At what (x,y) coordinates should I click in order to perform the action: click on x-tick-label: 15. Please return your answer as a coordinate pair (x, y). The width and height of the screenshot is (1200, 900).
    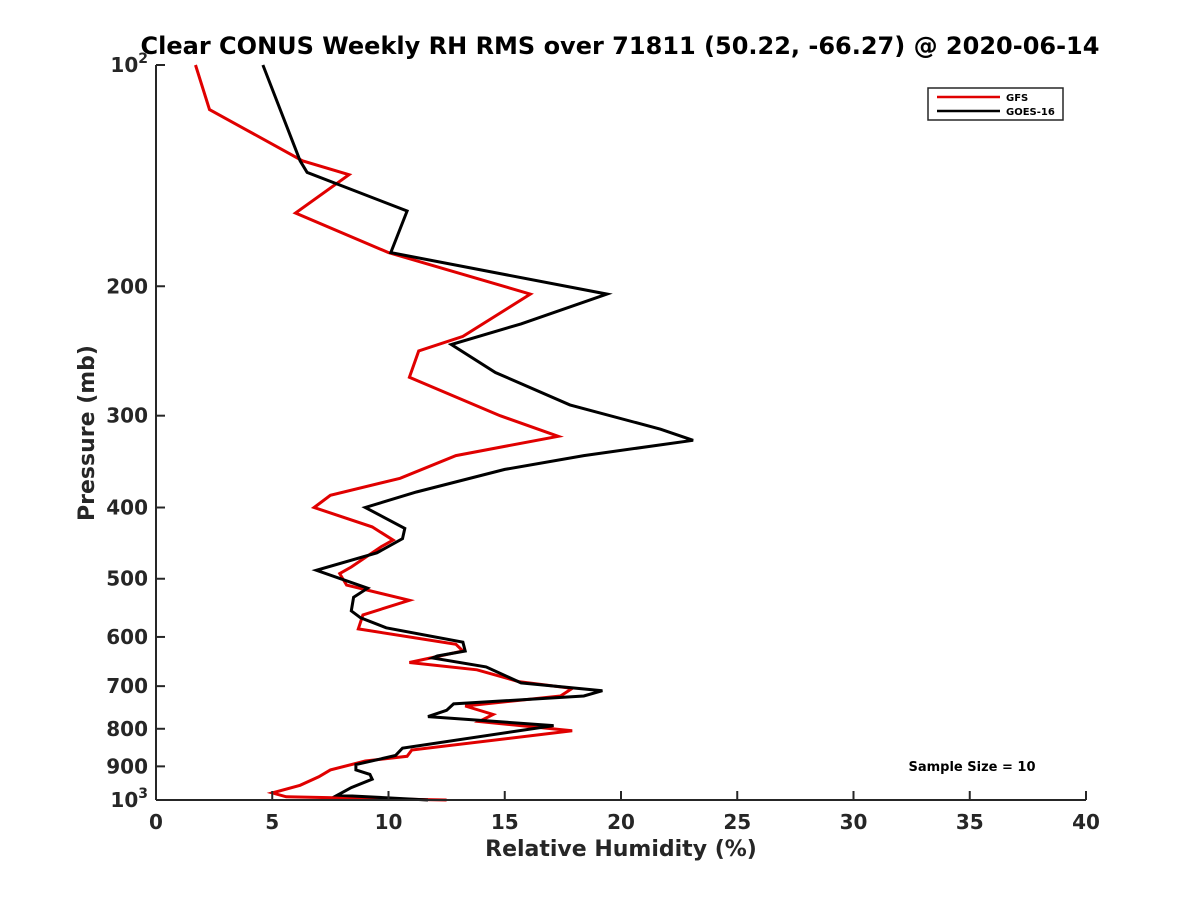
    Looking at the image, I should click on (505, 822).